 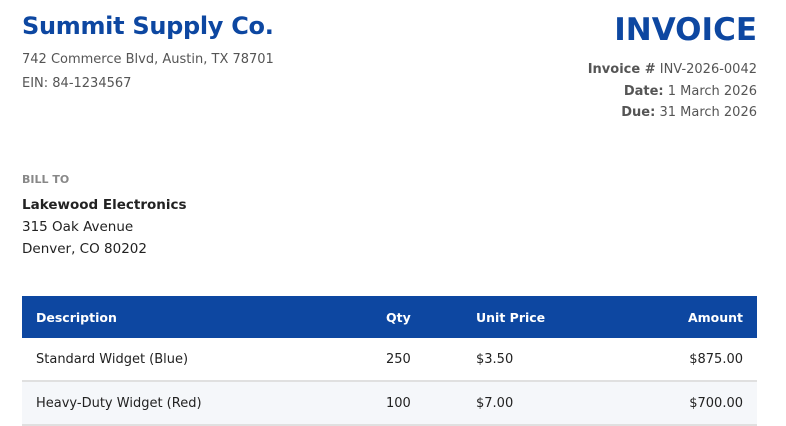 I want to click on invoice-number: Invoice # INV-2026-0042, so click(x=672, y=69).